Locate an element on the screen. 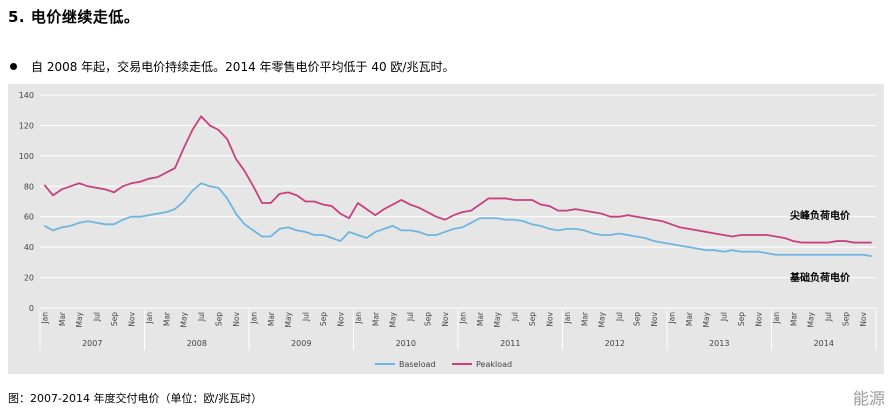 This screenshot has width=893, height=409. y-tick-label: 20 is located at coordinates (29, 278).